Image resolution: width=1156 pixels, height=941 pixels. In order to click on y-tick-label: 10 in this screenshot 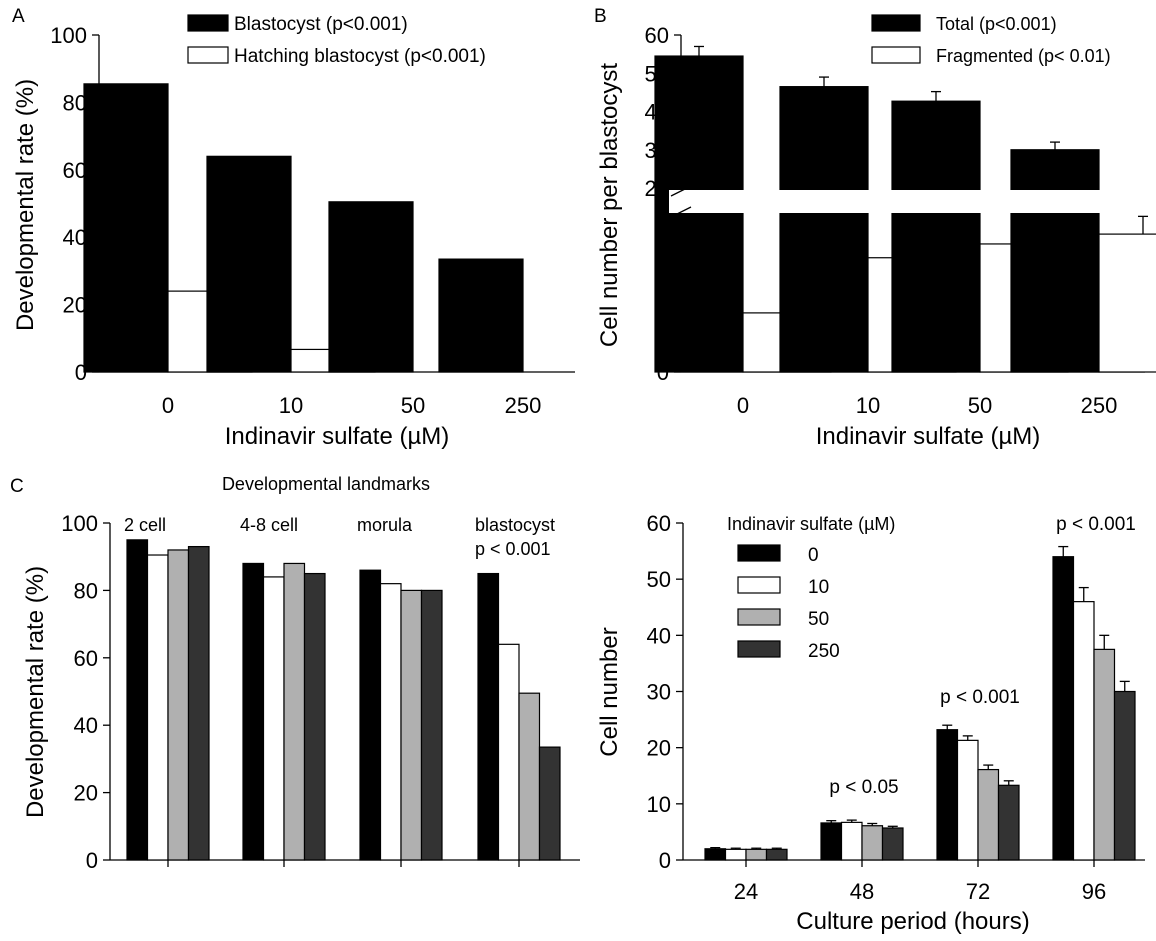, I will do `click(659, 804)`.